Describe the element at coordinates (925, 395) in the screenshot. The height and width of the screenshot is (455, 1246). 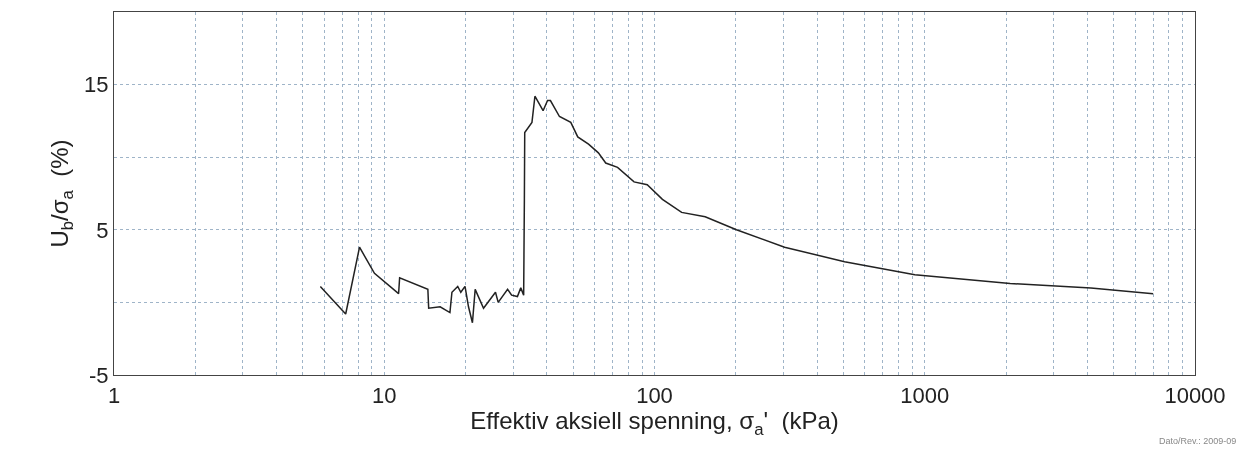
I see `x-tick-label: 1000` at that location.